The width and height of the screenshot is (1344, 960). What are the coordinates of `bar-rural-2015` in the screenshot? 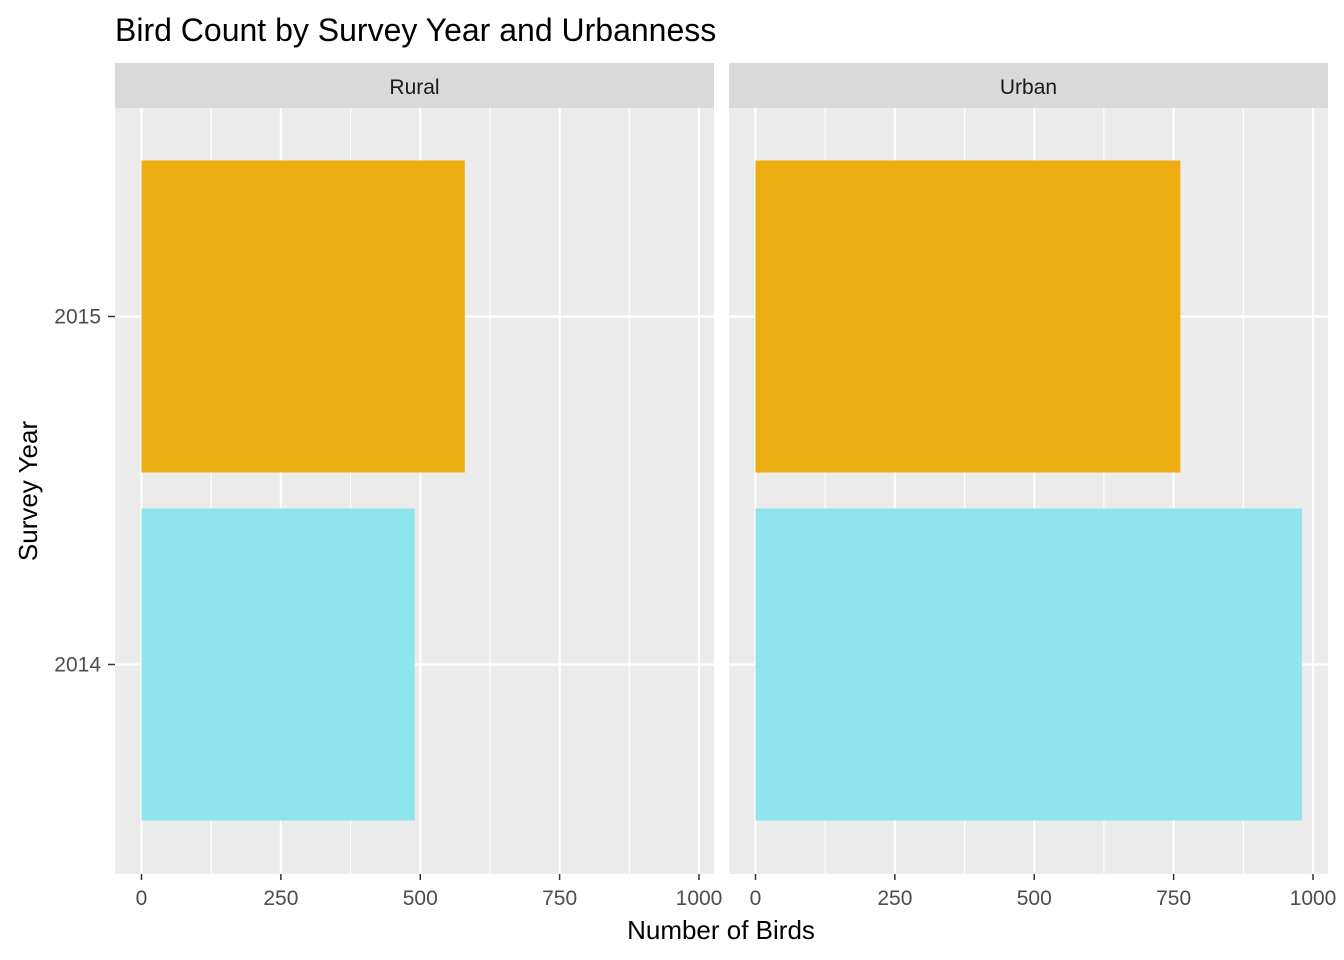 It's located at (303, 316).